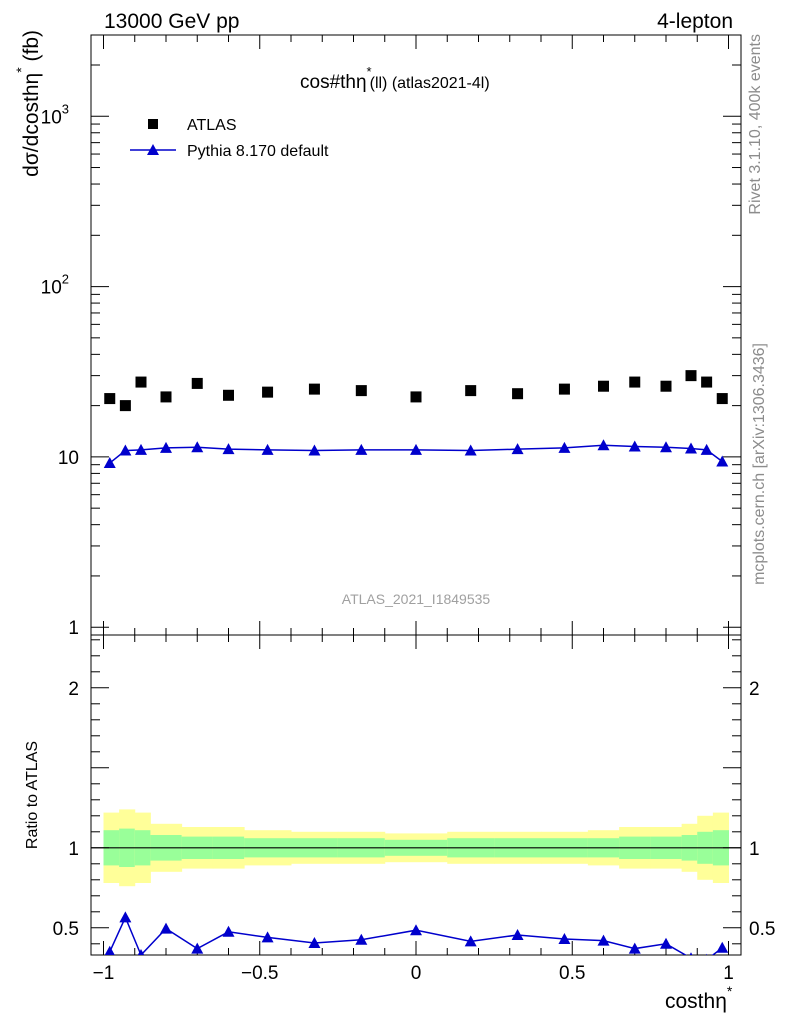  What do you see at coordinates (65, 108) in the screenshot?
I see `y-tick-label-exp: 3` at bounding box center [65, 108].